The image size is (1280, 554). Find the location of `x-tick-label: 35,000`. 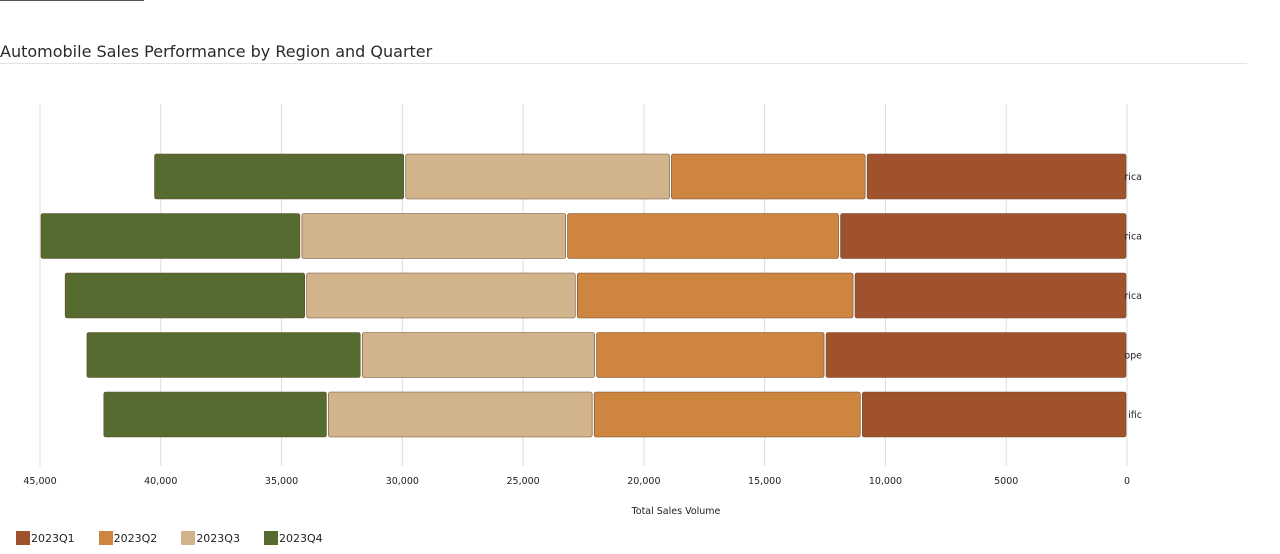

x-tick-label: 35,000 is located at coordinates (281, 481).